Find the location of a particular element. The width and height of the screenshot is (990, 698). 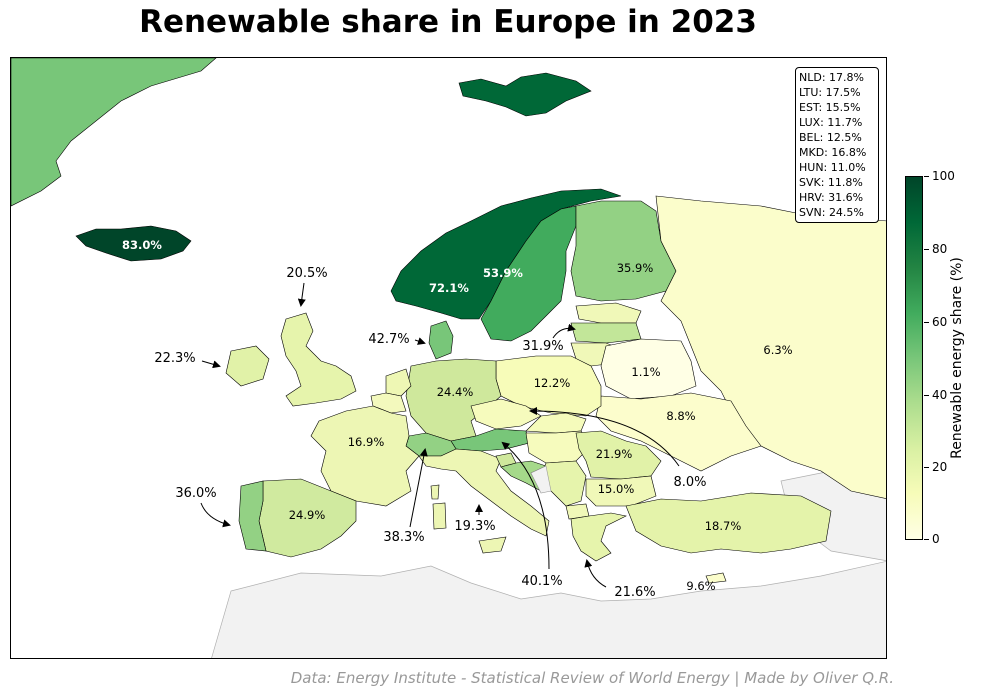

map-title: Renewable share in Europe in 2023 is located at coordinates (448, 22).